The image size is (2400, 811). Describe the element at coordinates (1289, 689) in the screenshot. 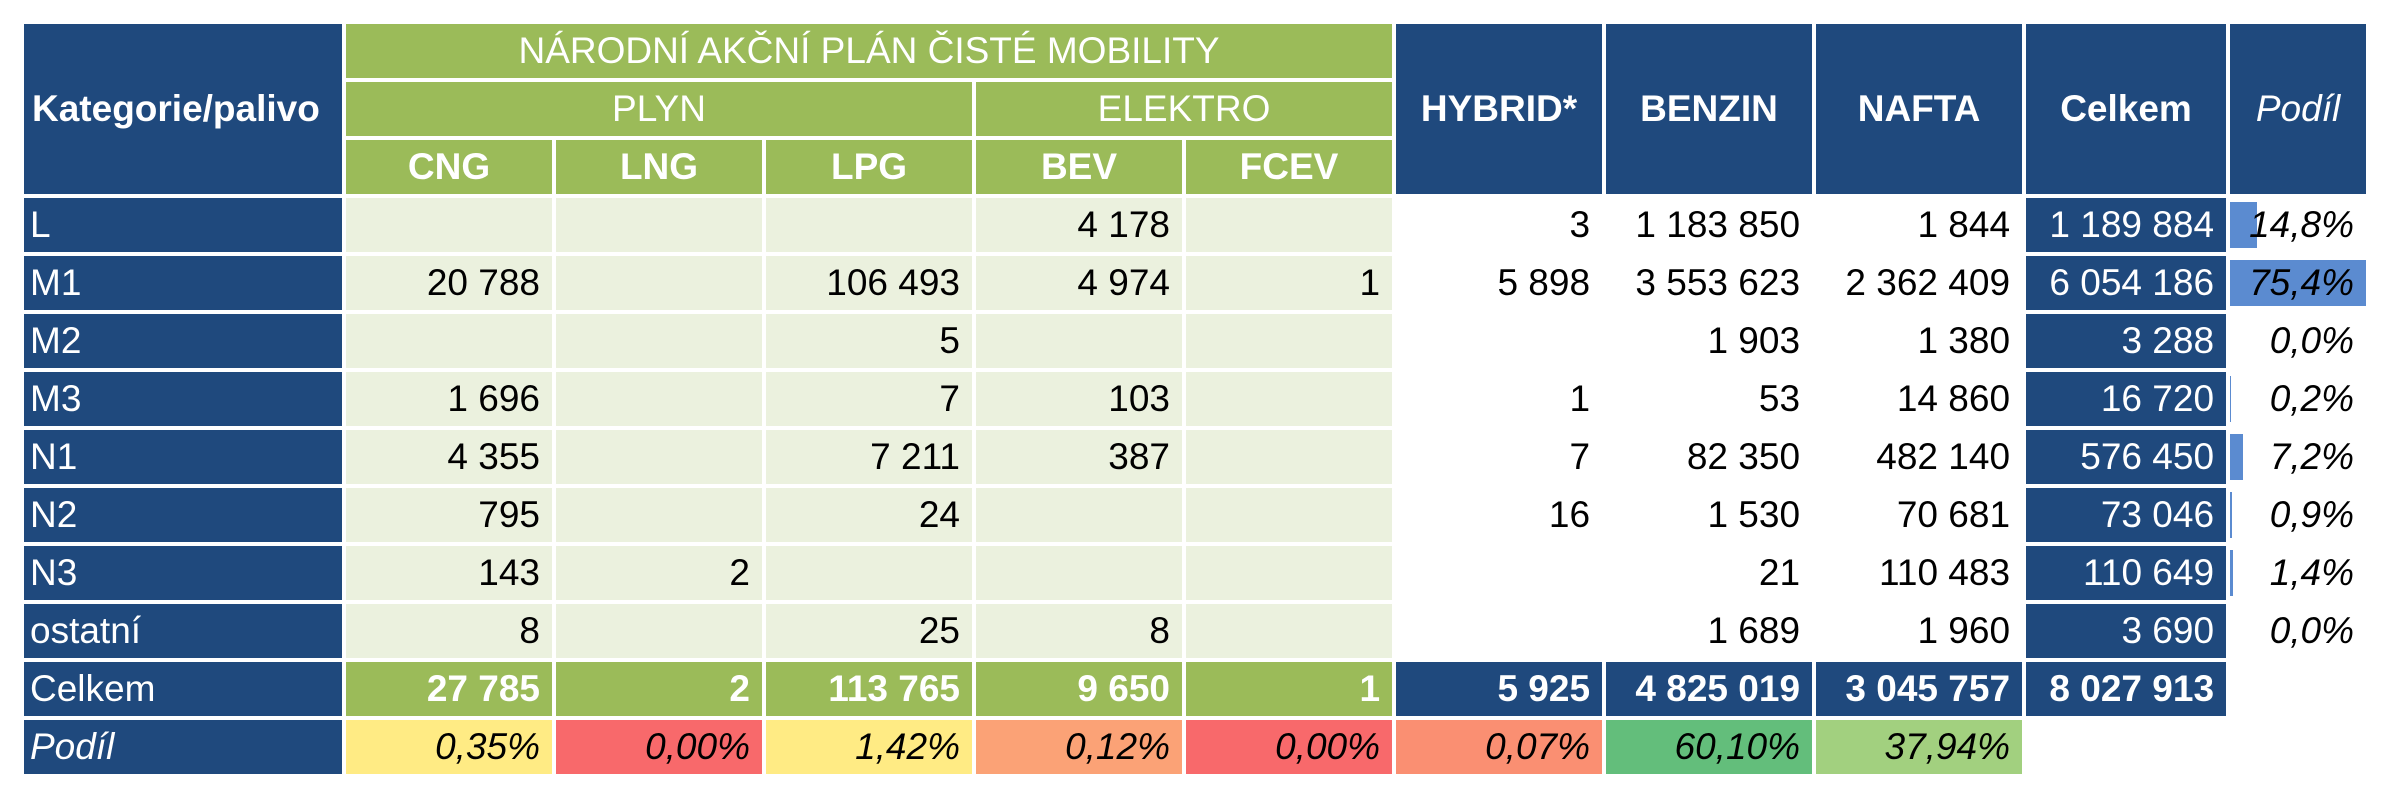

I see `total-fcev: 1` at that location.